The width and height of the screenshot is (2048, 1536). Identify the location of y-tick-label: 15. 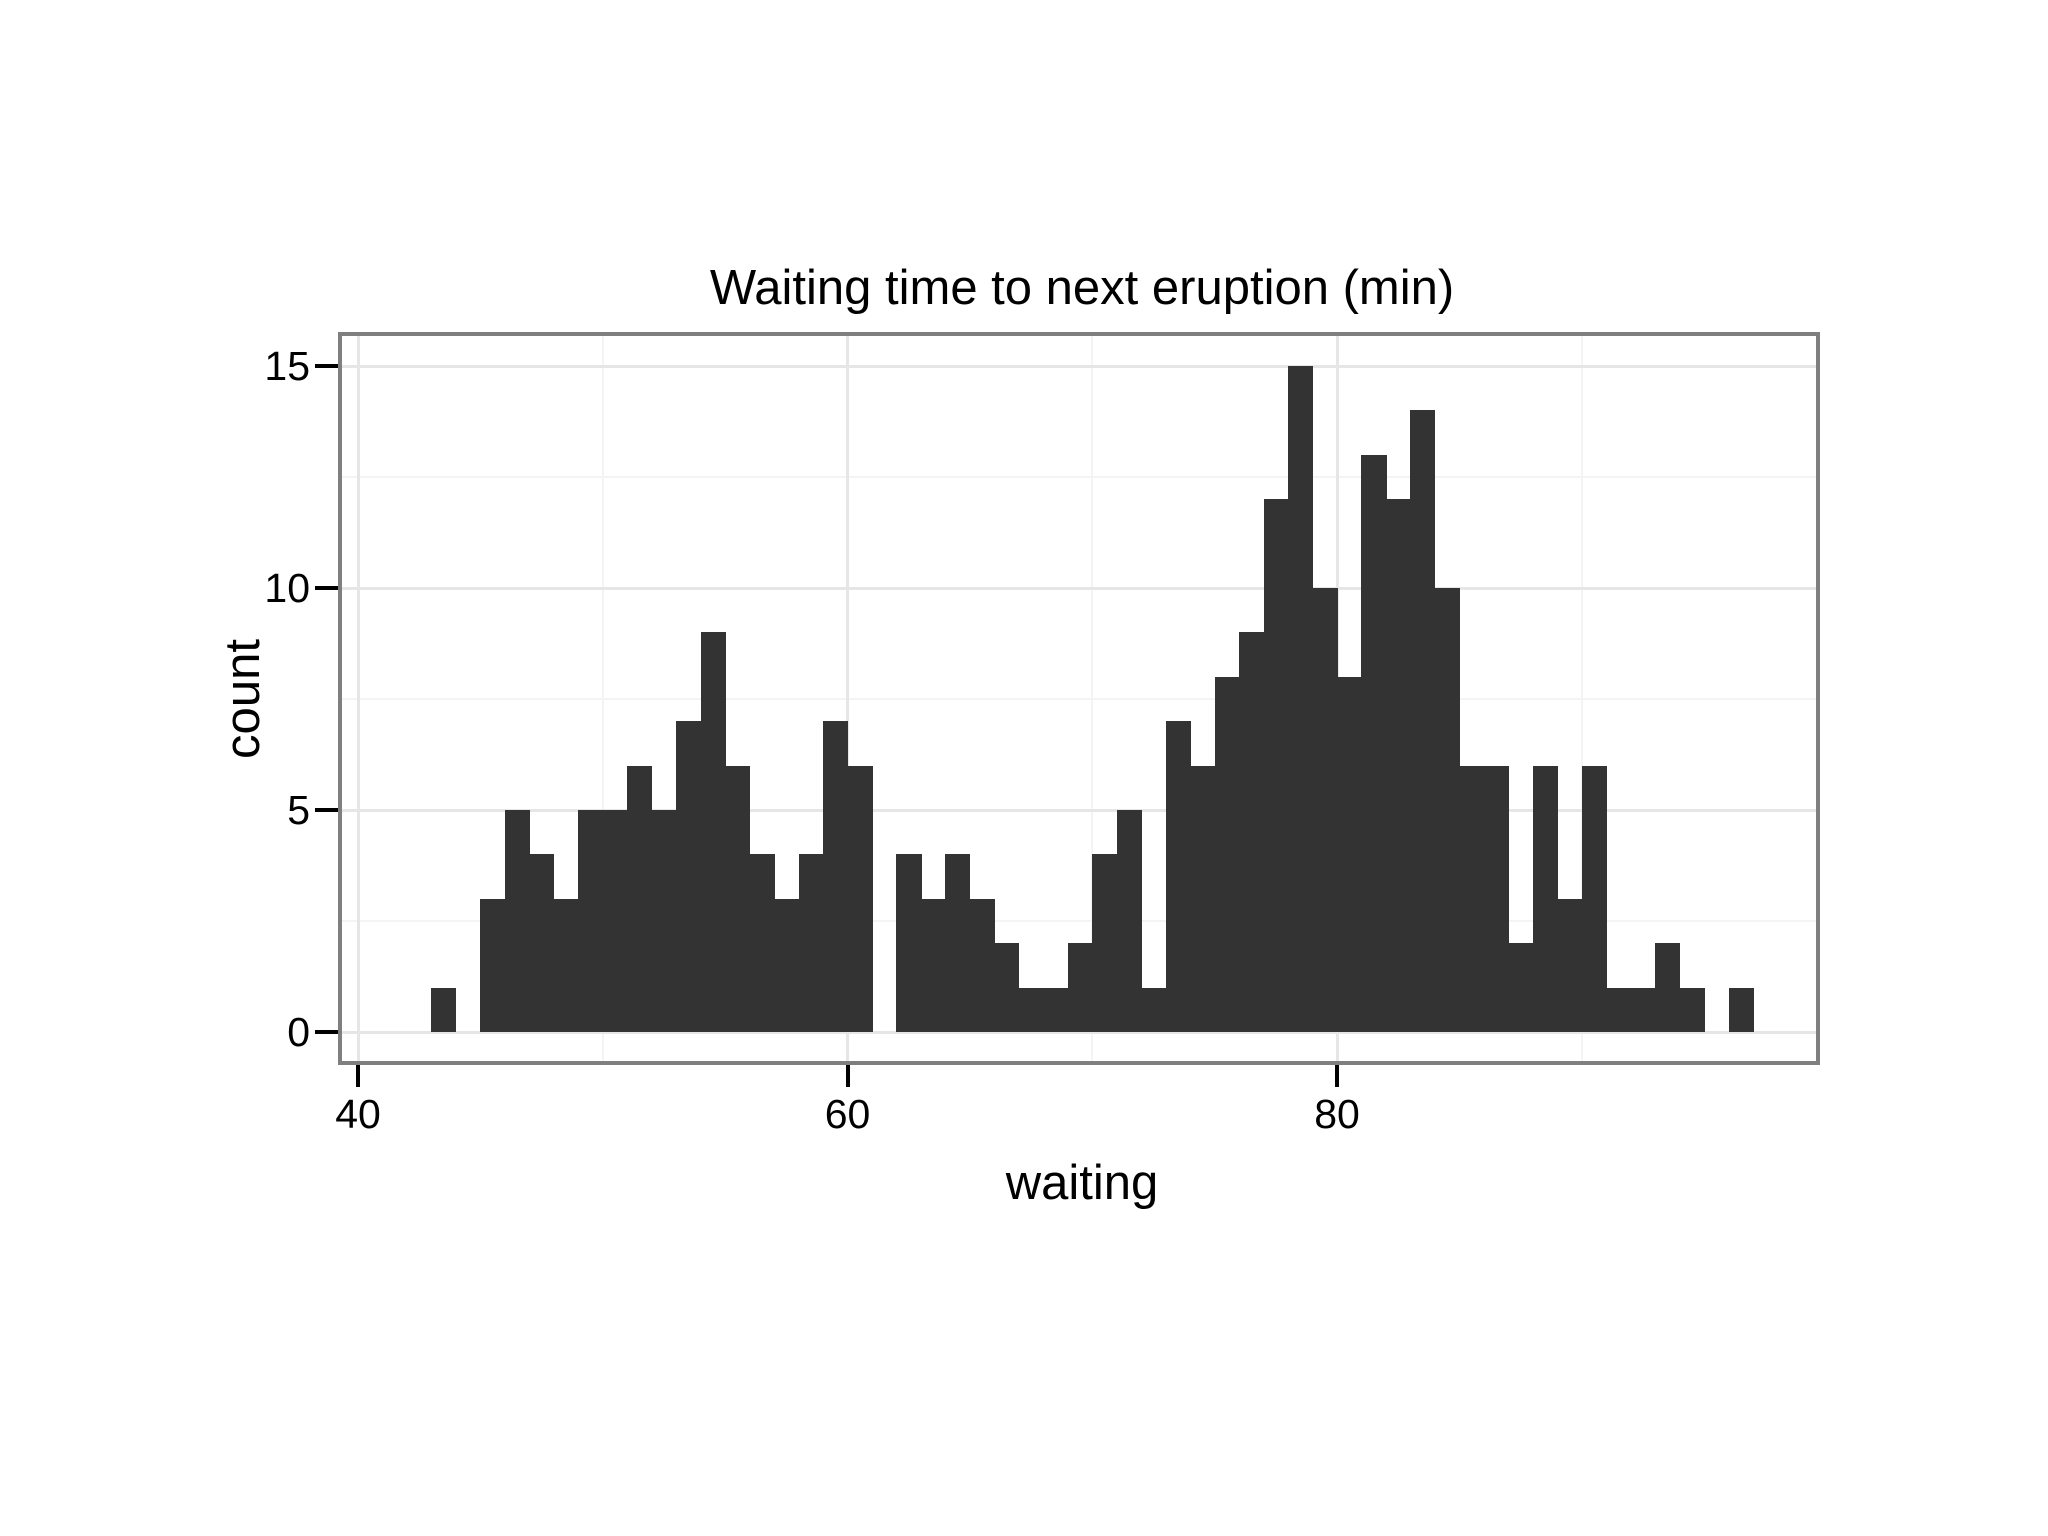
(287, 366).